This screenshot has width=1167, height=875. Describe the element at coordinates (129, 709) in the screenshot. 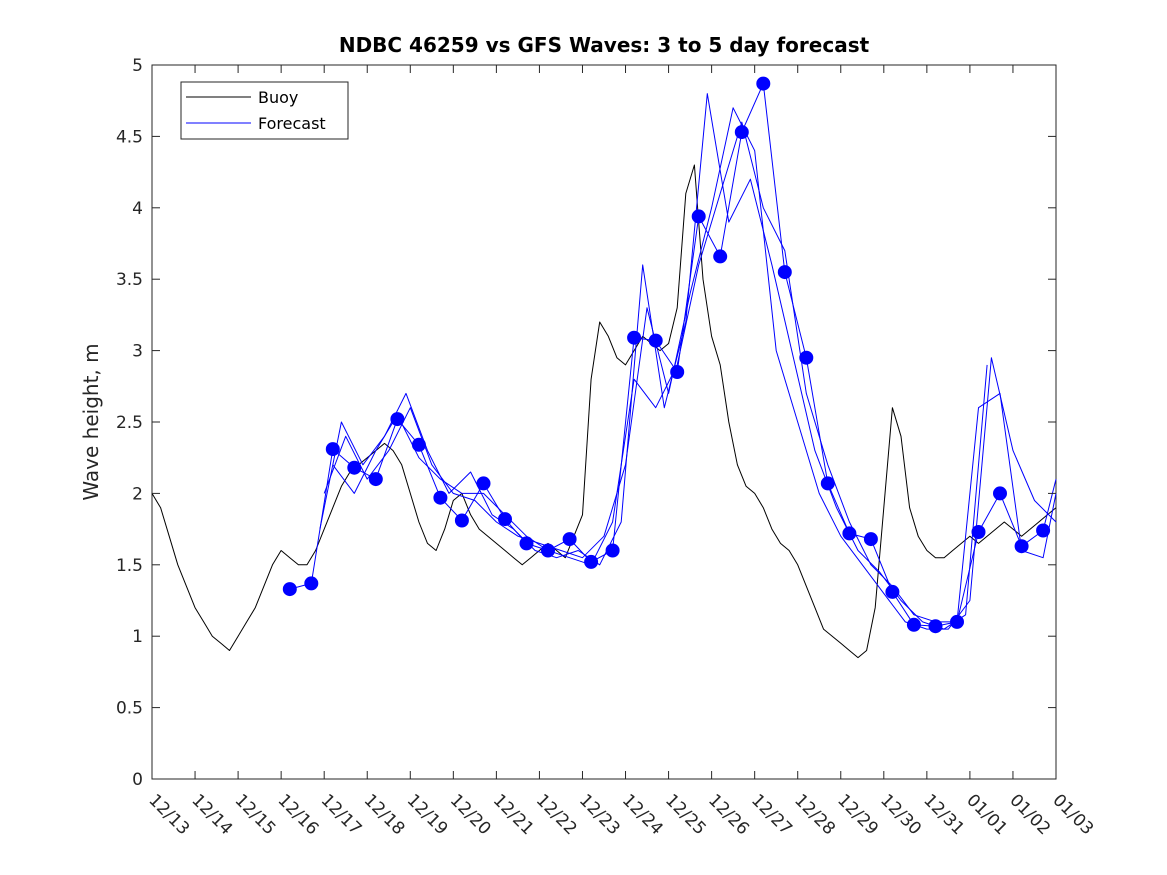

I see `y-tick-label: 0.5` at that location.